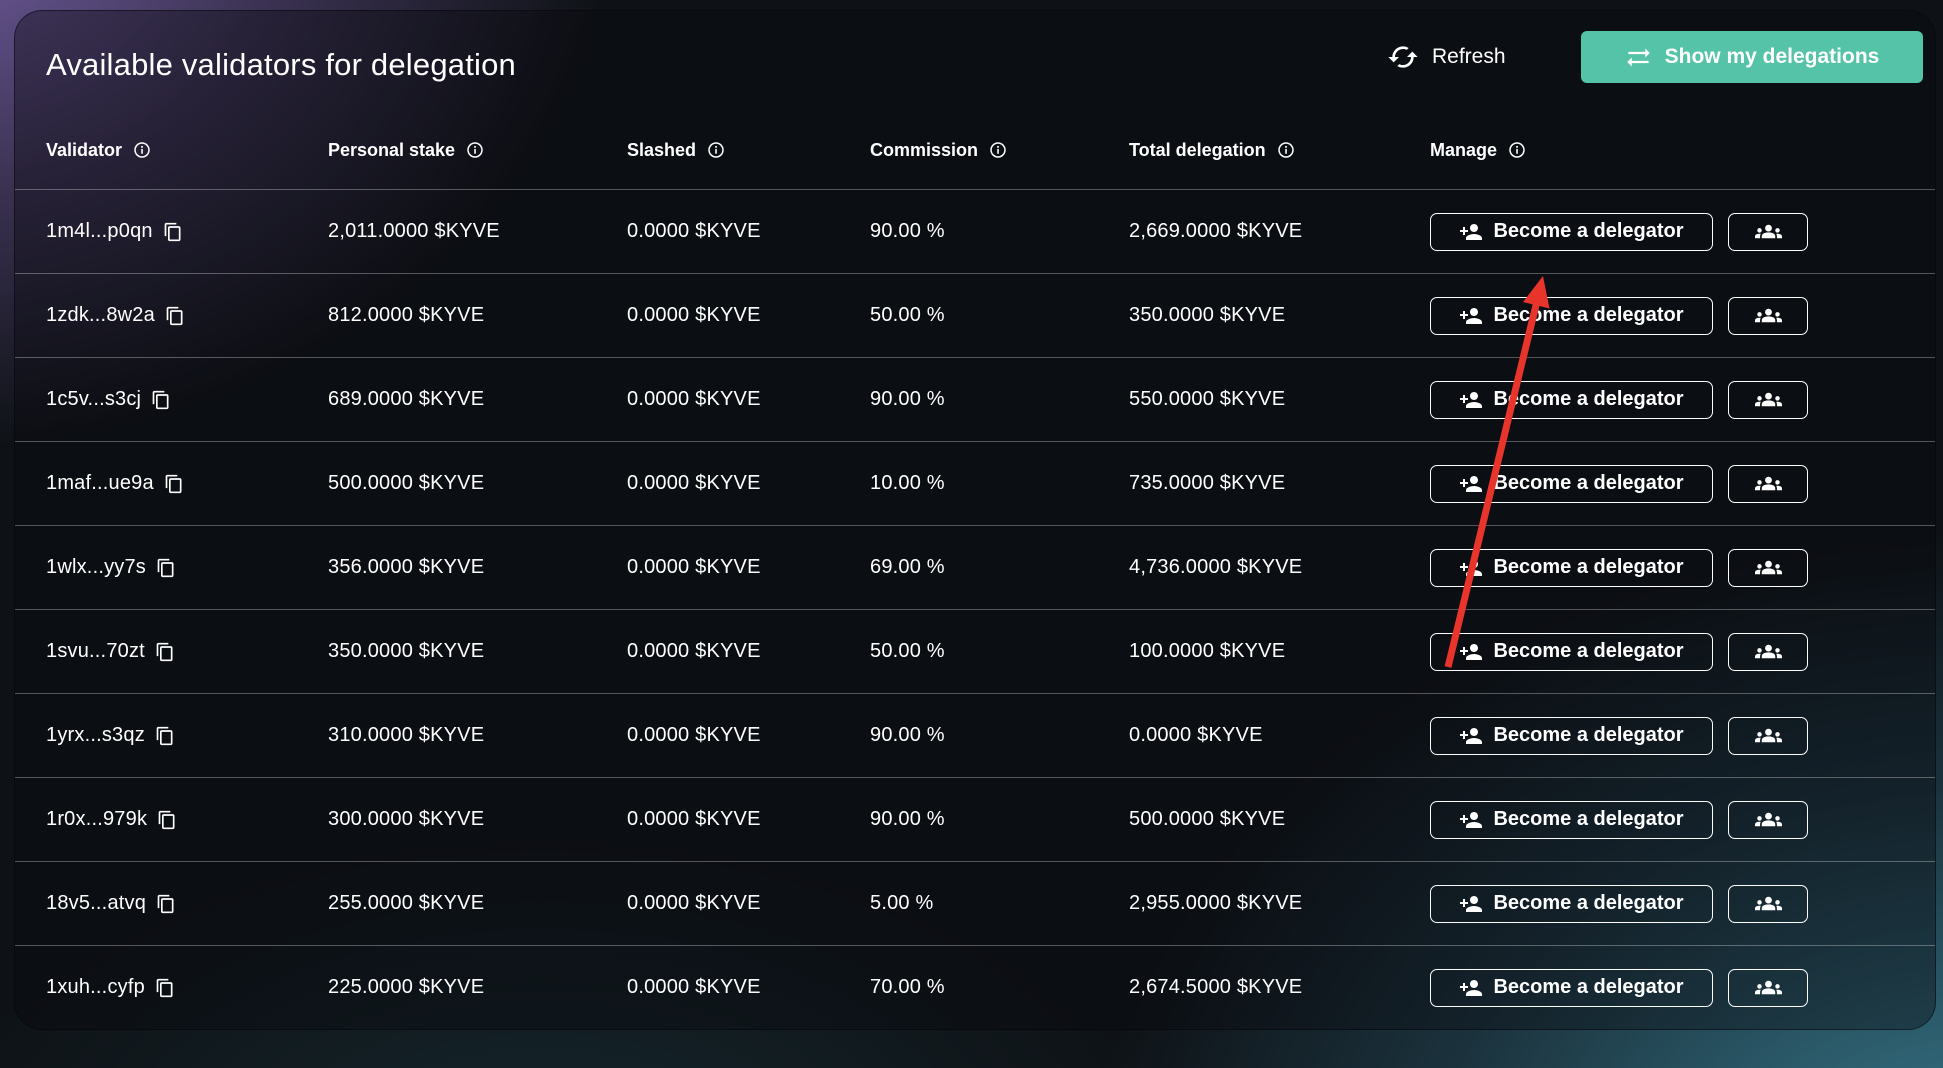 Image resolution: width=1943 pixels, height=1068 pixels. What do you see at coordinates (1197, 149) in the screenshot?
I see `column-header-label: Total delegation` at bounding box center [1197, 149].